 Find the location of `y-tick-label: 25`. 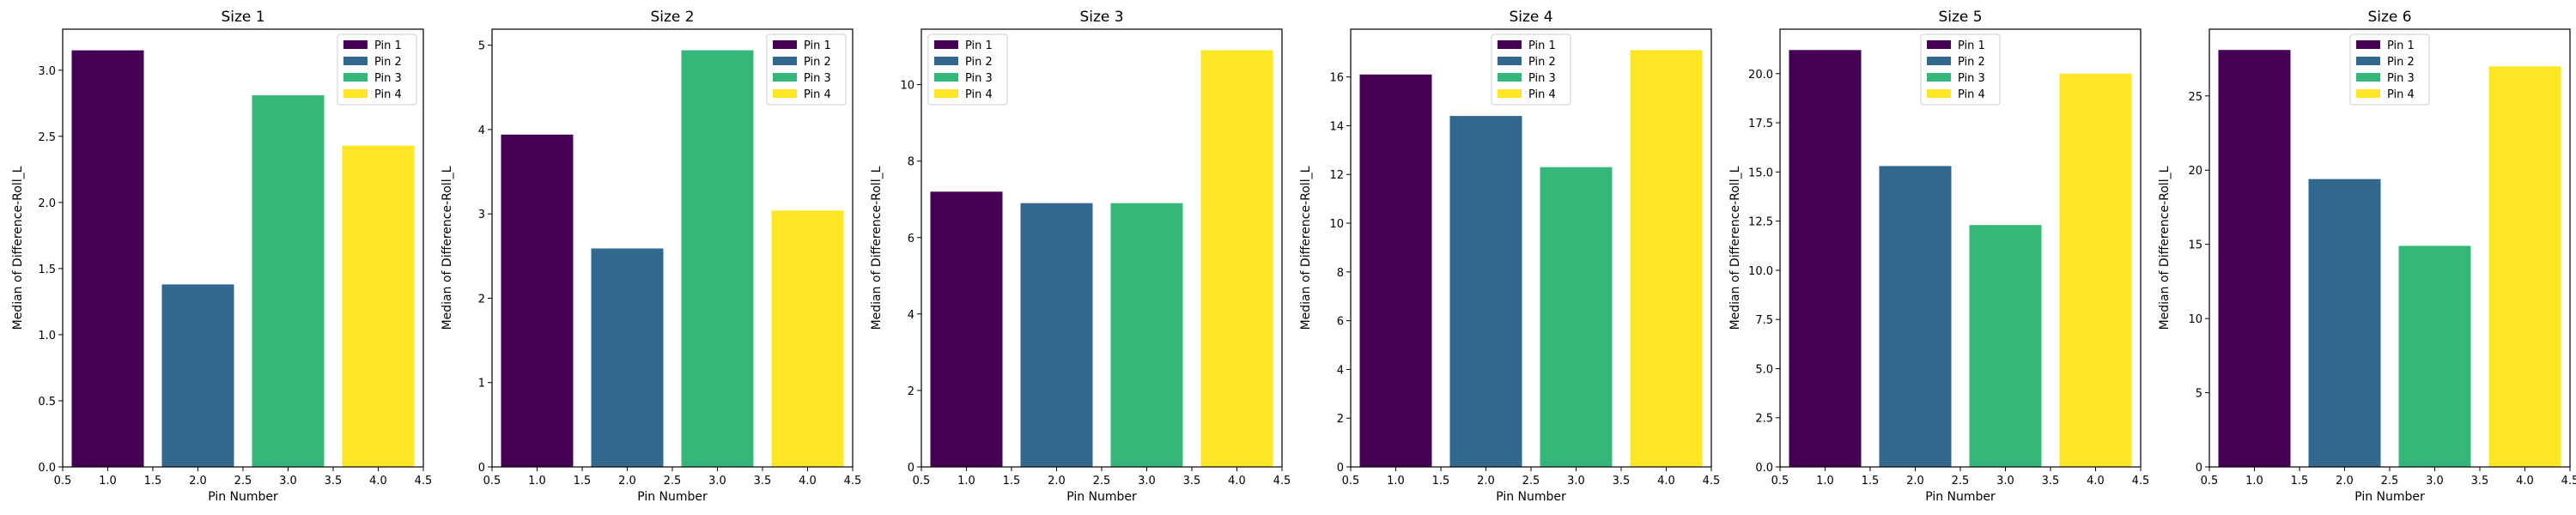

y-tick-label: 25 is located at coordinates (2195, 97).